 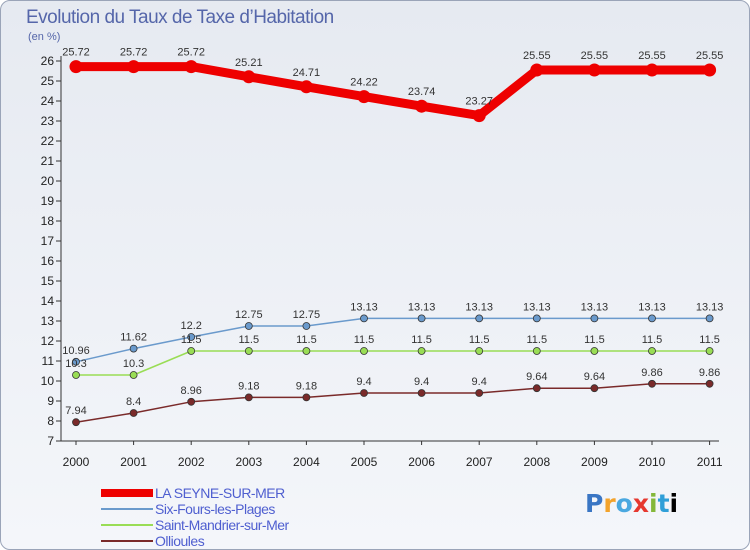 I want to click on data-label: 12.2, so click(x=190, y=326).